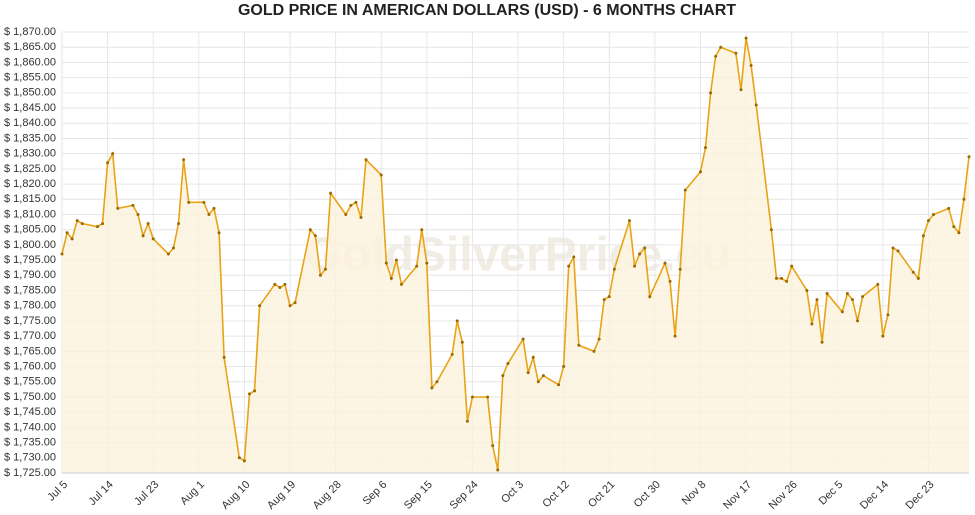  What do you see at coordinates (512, 492) in the screenshot?
I see `x-tick-label: Oct 3` at bounding box center [512, 492].